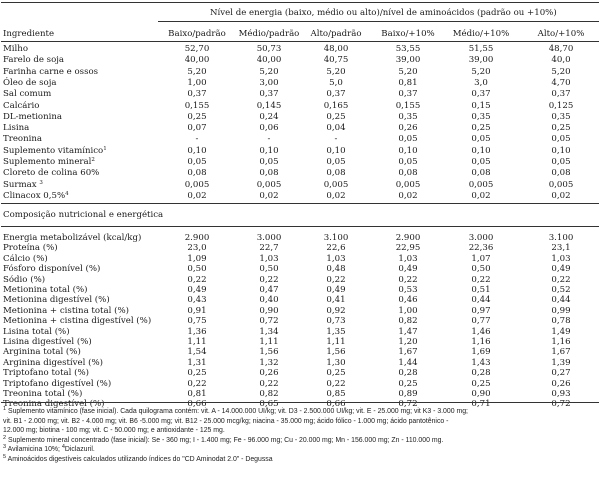 This screenshot has width=600, height=499. Describe the element at coordinates (51, 173) in the screenshot. I see `ingredient-name: Cloreto de colina 60%` at that location.